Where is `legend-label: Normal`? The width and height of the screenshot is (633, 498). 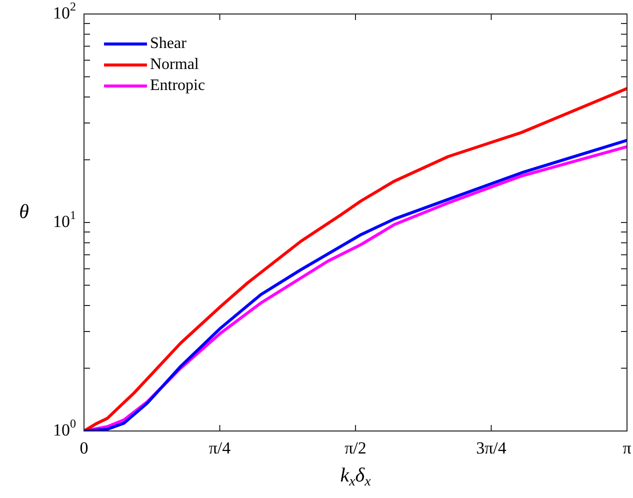 legend-label: Normal is located at coordinates (175, 65).